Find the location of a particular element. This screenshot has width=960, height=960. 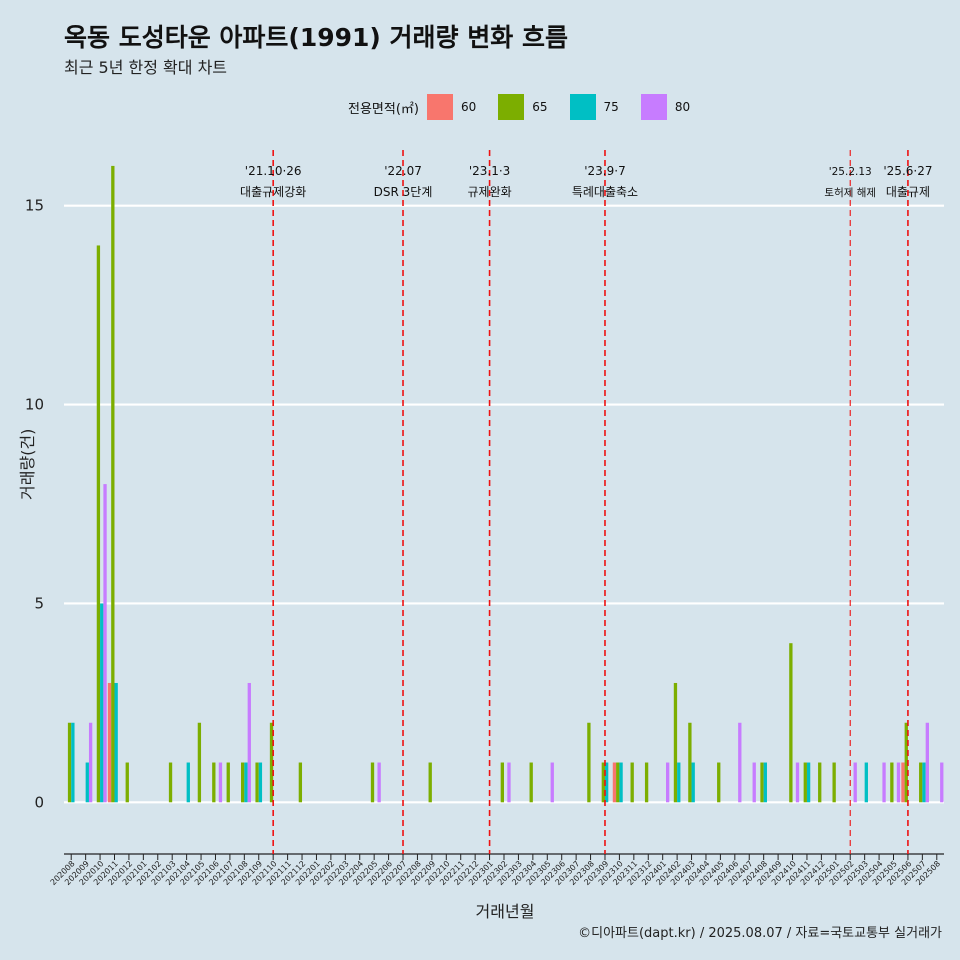

legend: 전용면적(㎡) 60 65 75 80 is located at coordinates (530, 107).